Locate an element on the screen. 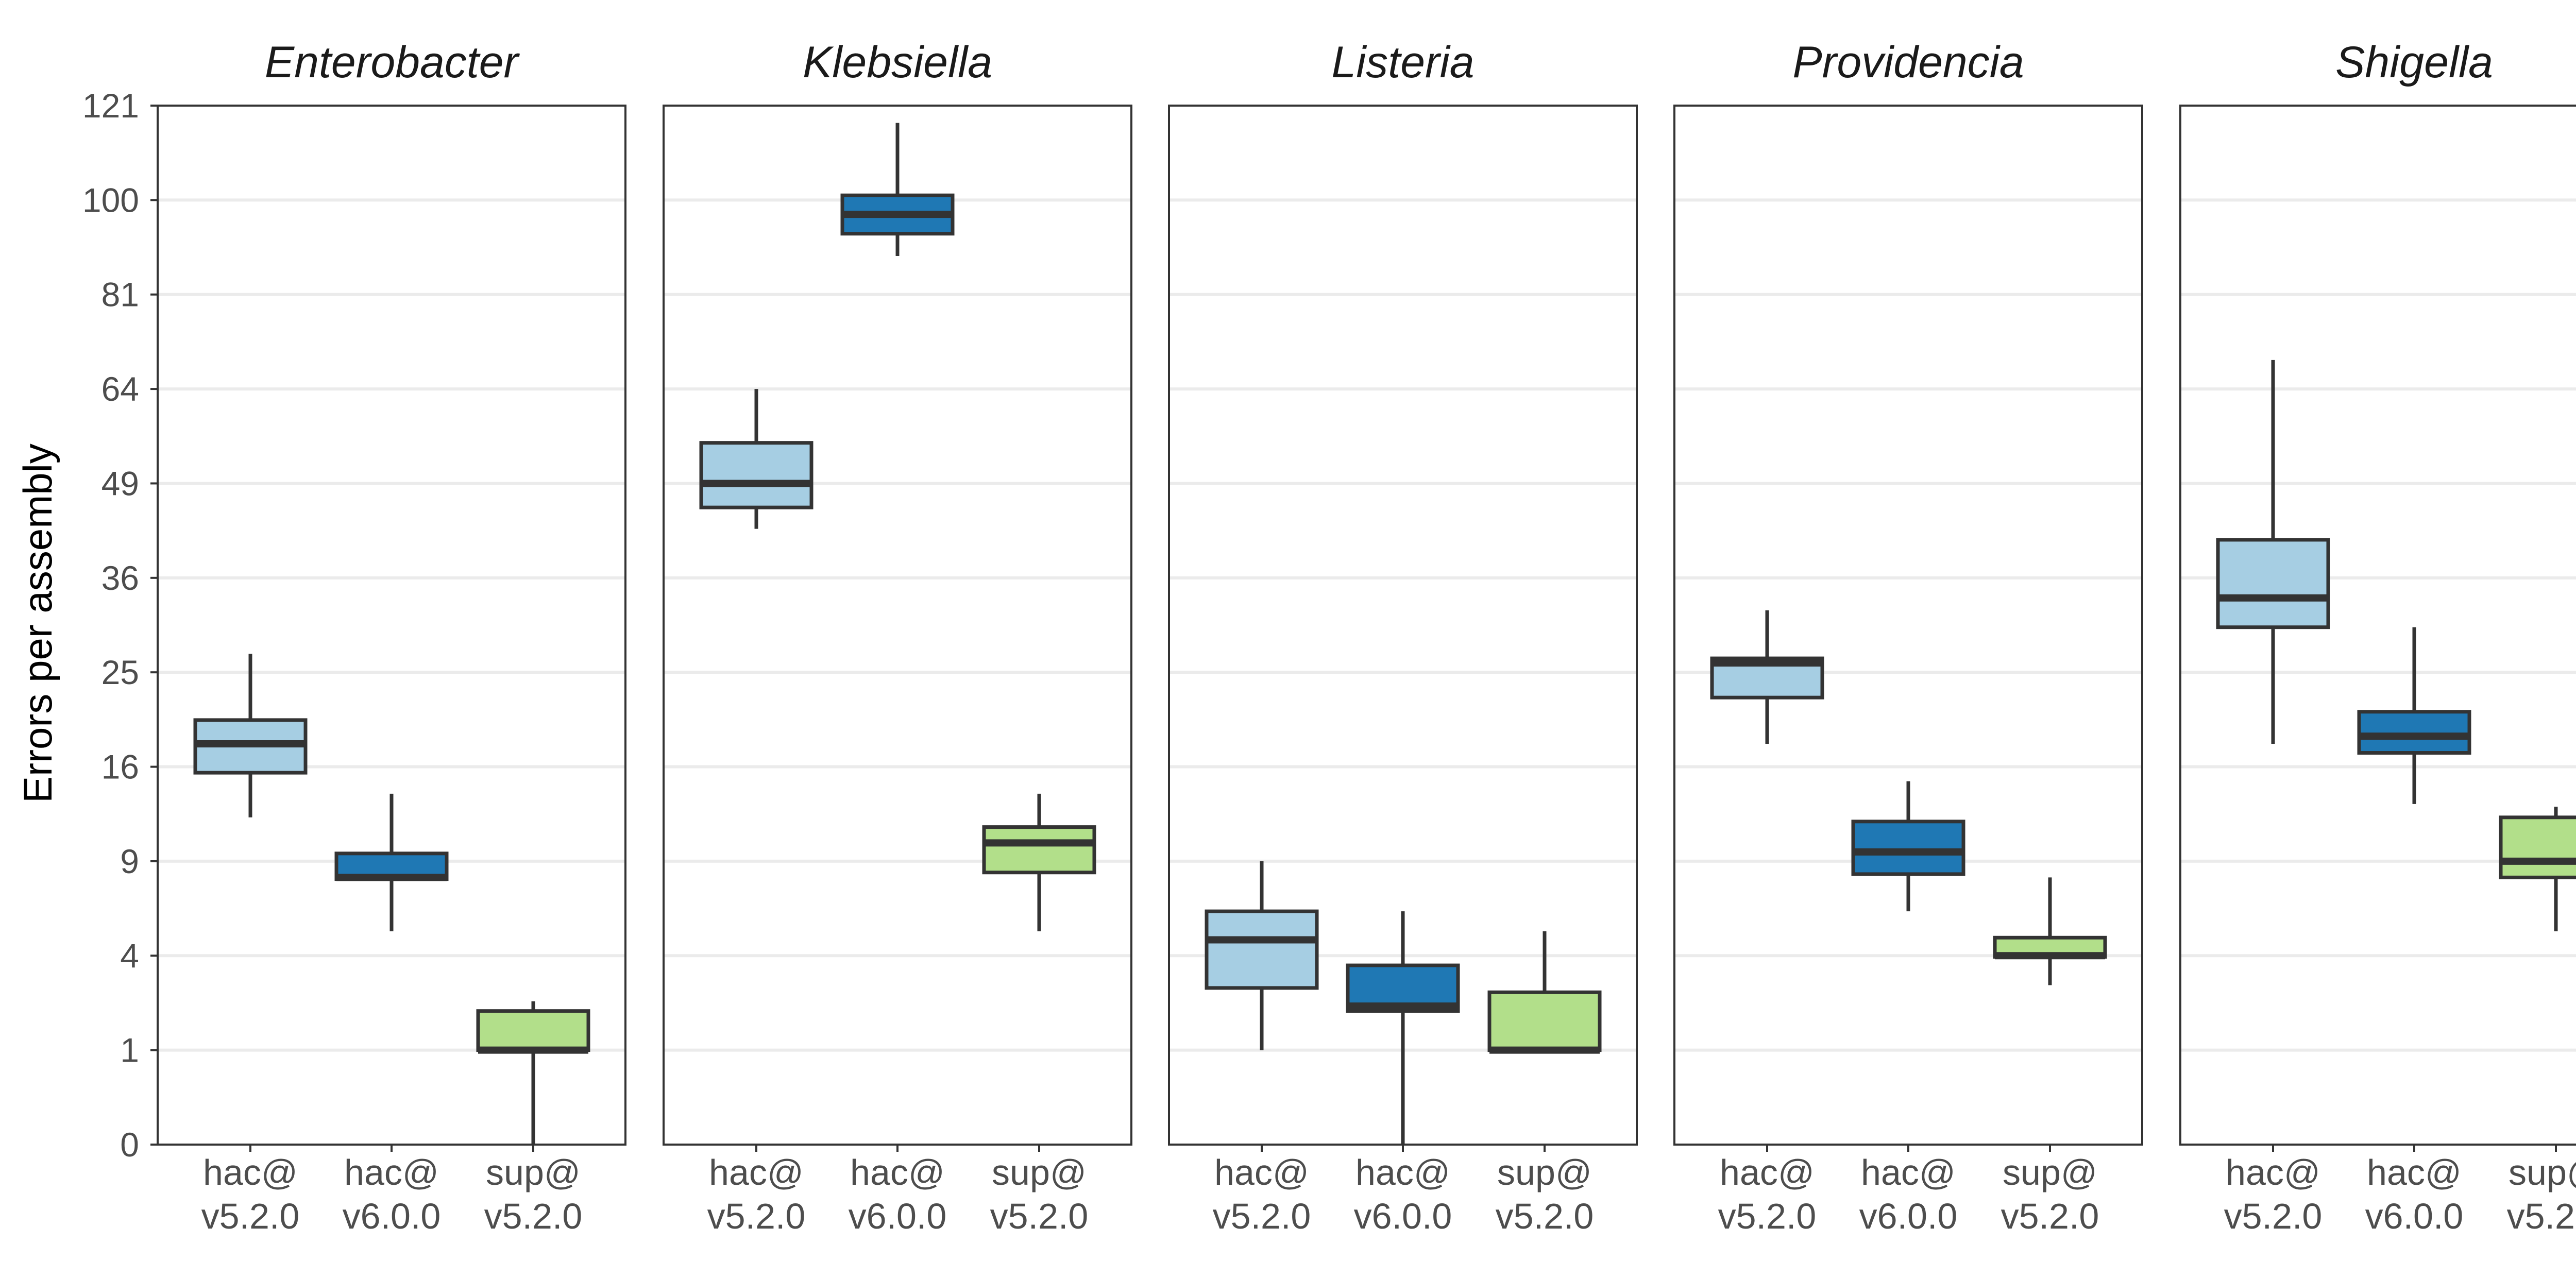 Image resolution: width=2576 pixels, height=1261 pixels. y-tick-label: 16 is located at coordinates (120, 767).